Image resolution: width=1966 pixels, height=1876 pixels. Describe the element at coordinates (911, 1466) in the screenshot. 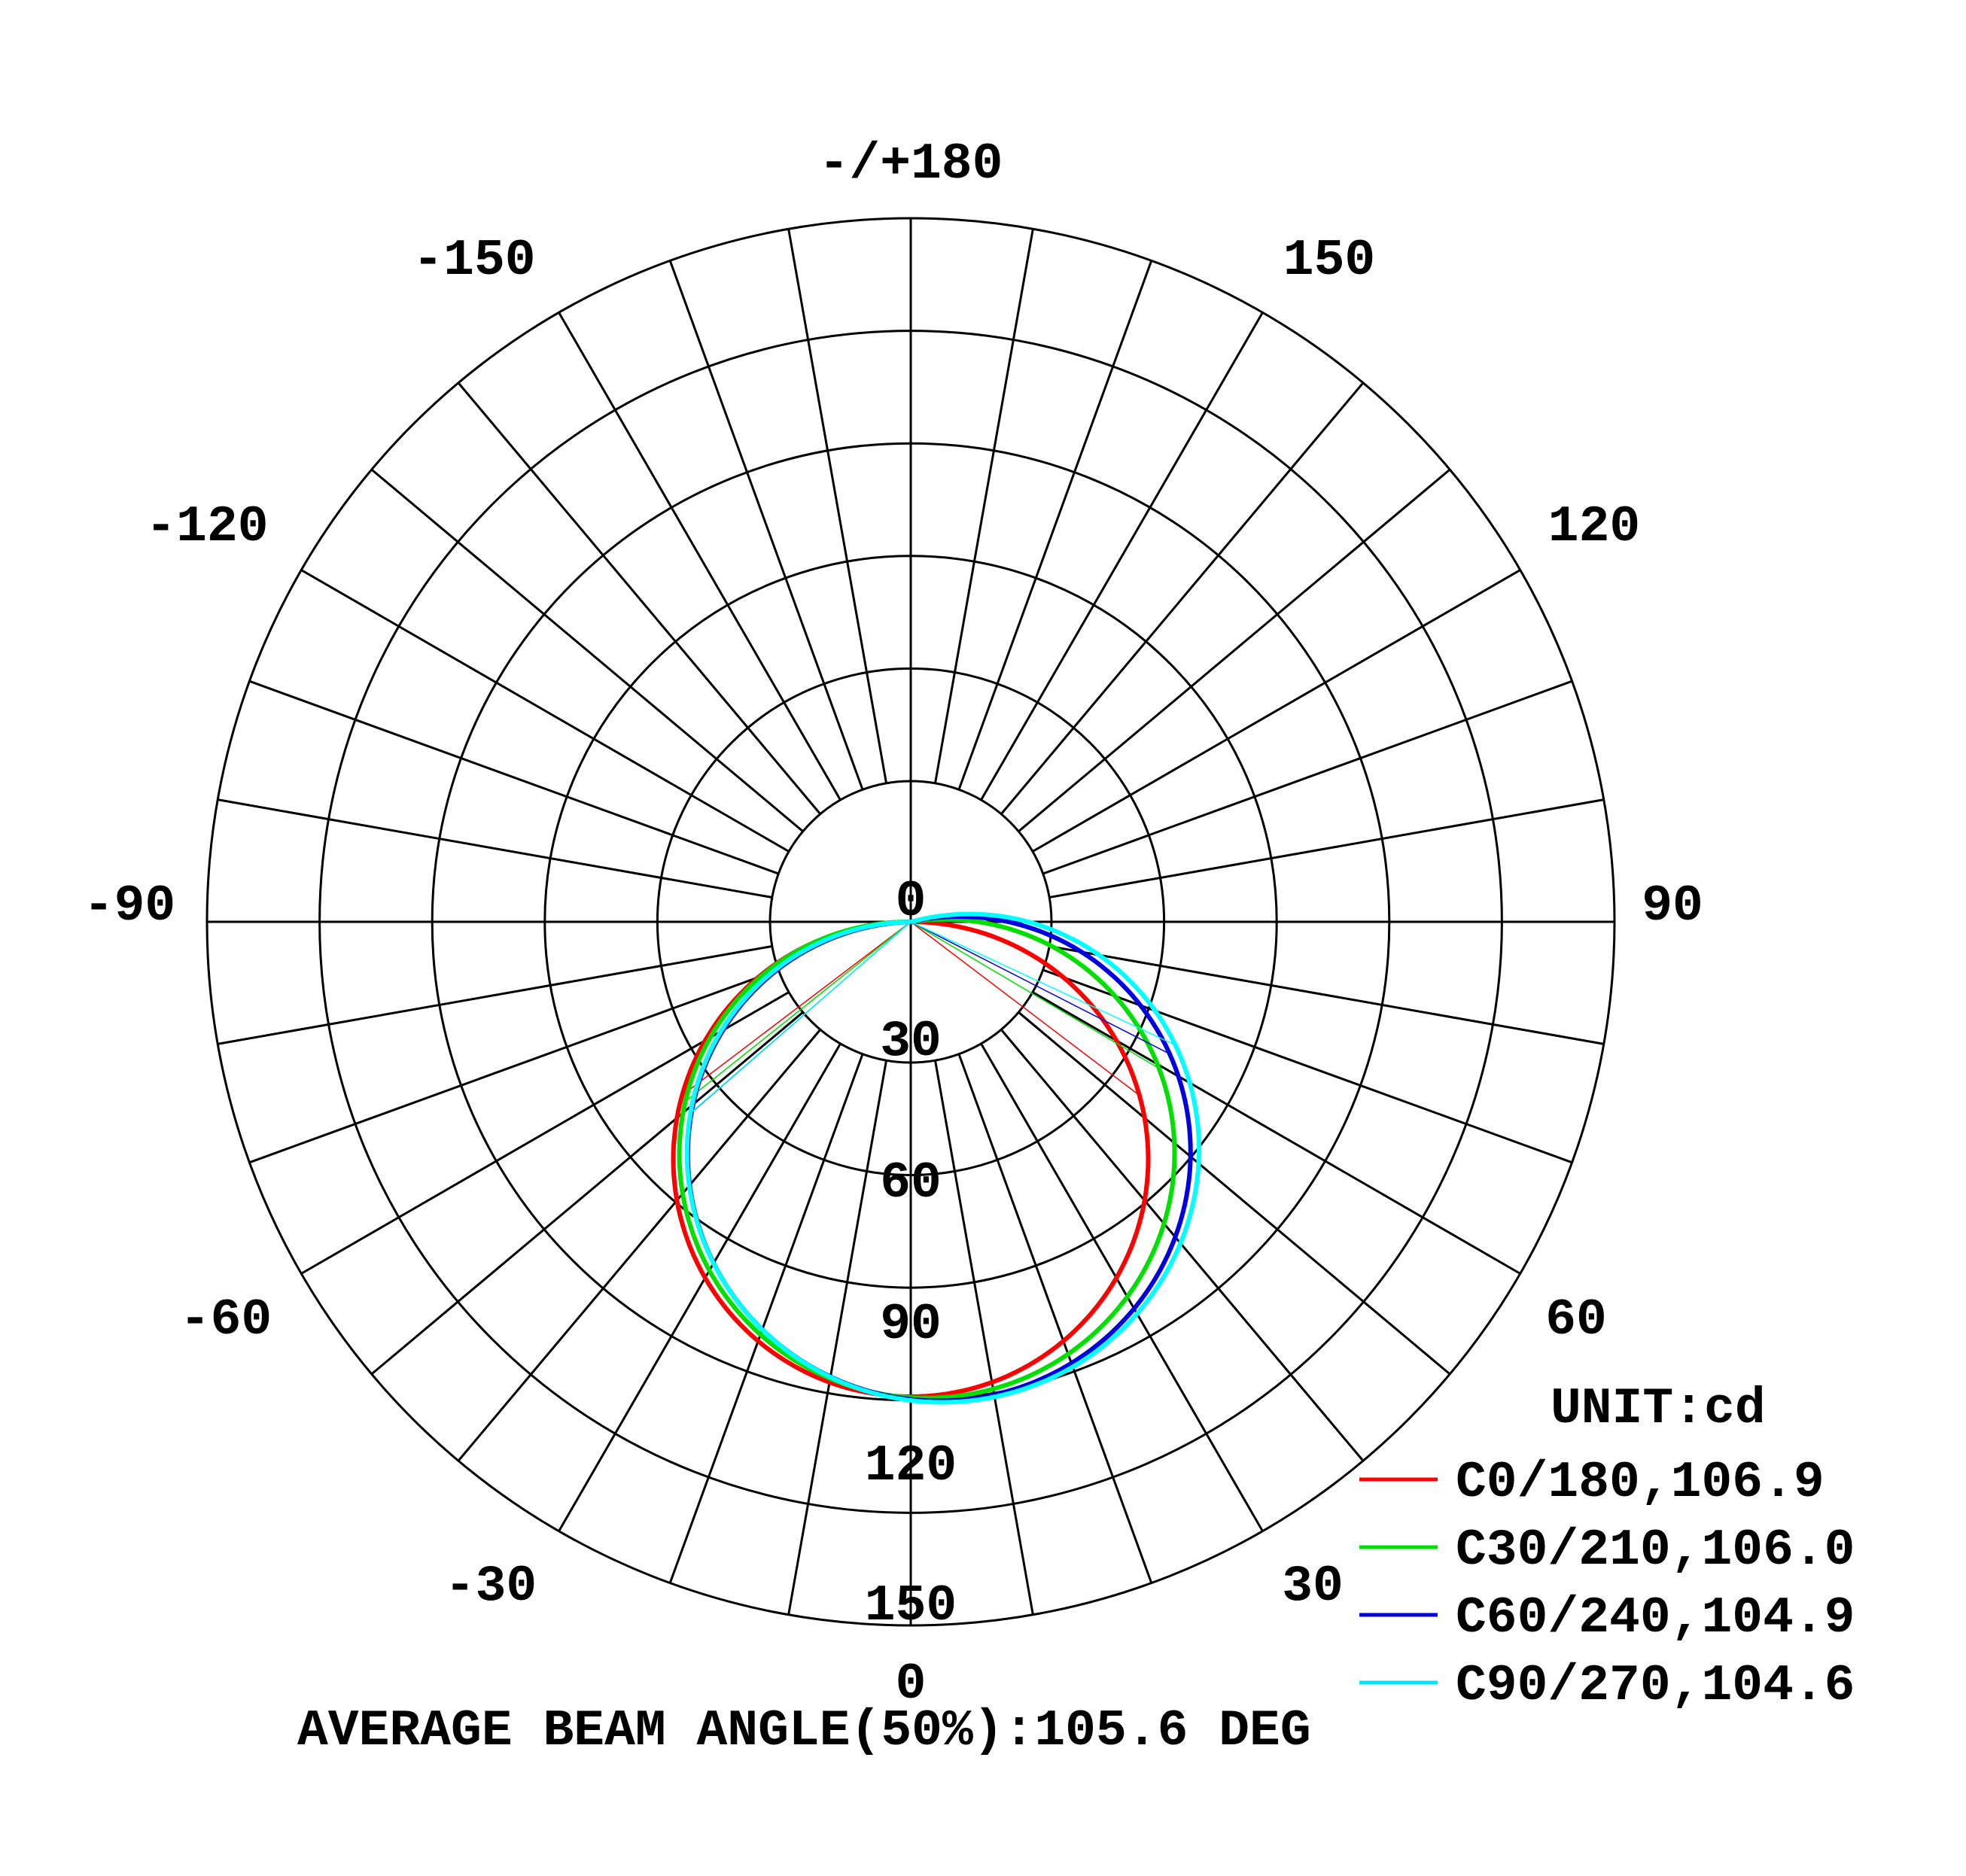

I see `radial-tick-120: 120` at that location.